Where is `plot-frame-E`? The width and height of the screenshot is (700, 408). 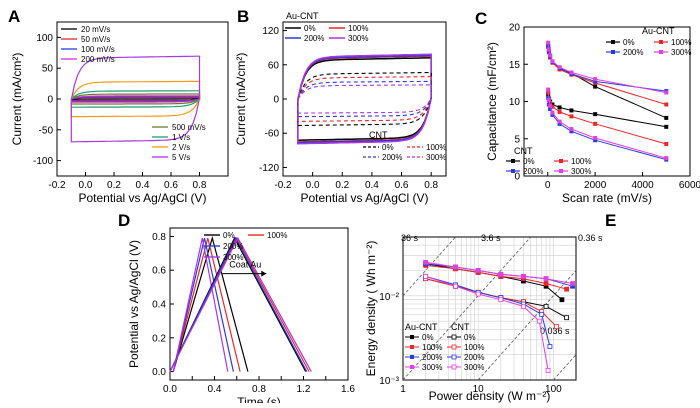 plot-frame-E is located at coordinates (489, 308).